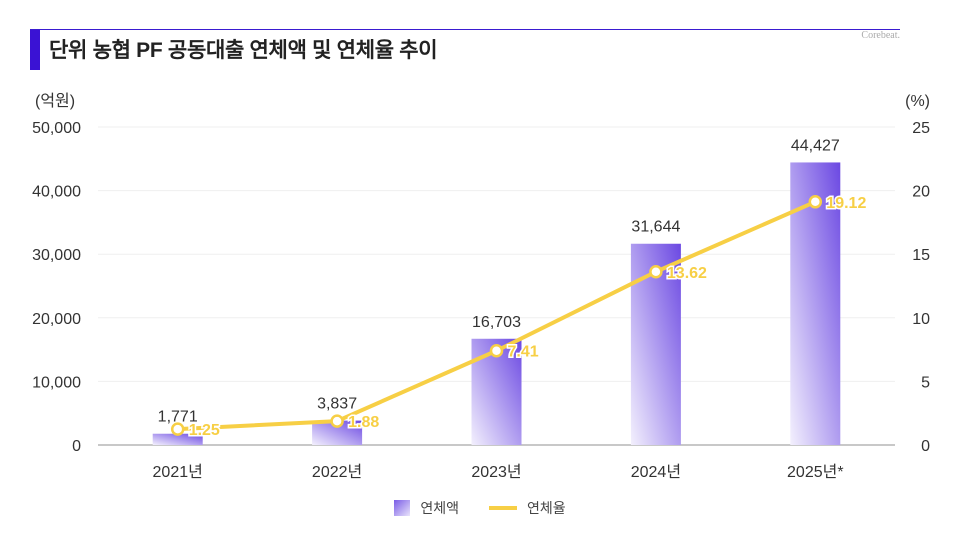  I want to click on right-axis-tick: 20, so click(921, 192).